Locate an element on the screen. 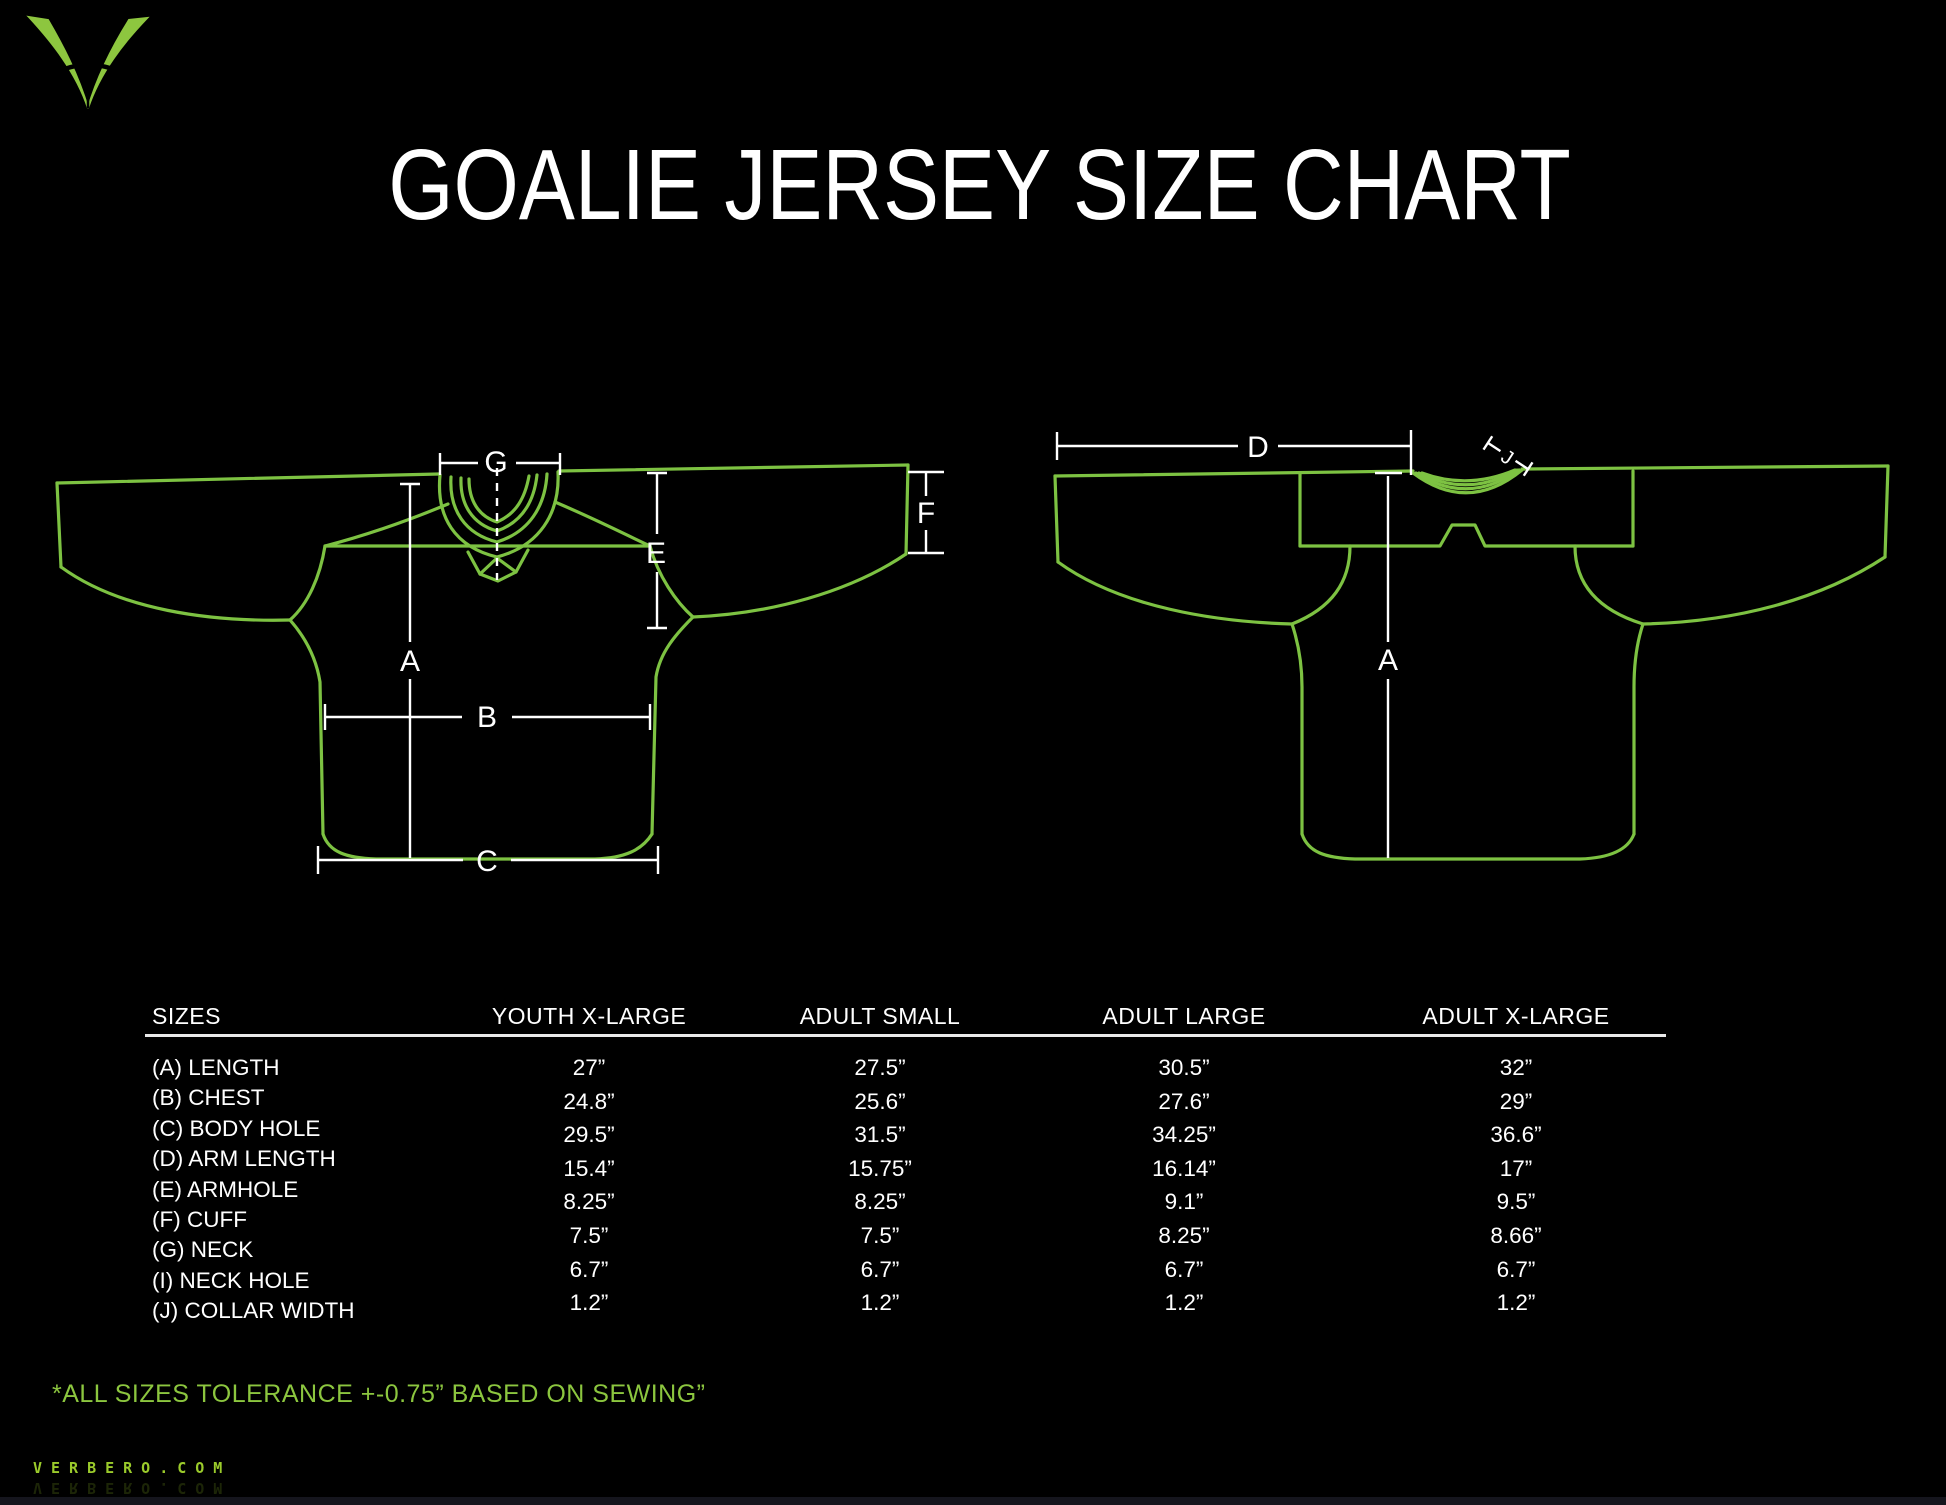 This screenshot has height=1505, width=1946. value-cell: 36.6” is located at coordinates (1516, 1135).